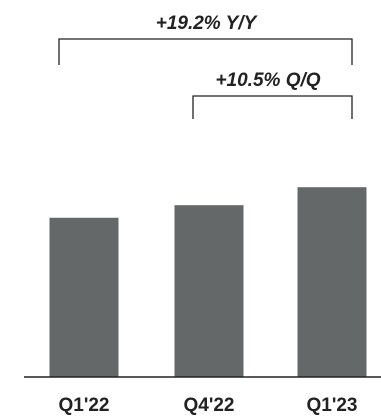 The image size is (381, 418). Describe the element at coordinates (209, 291) in the screenshot. I see `bar-q422` at that location.